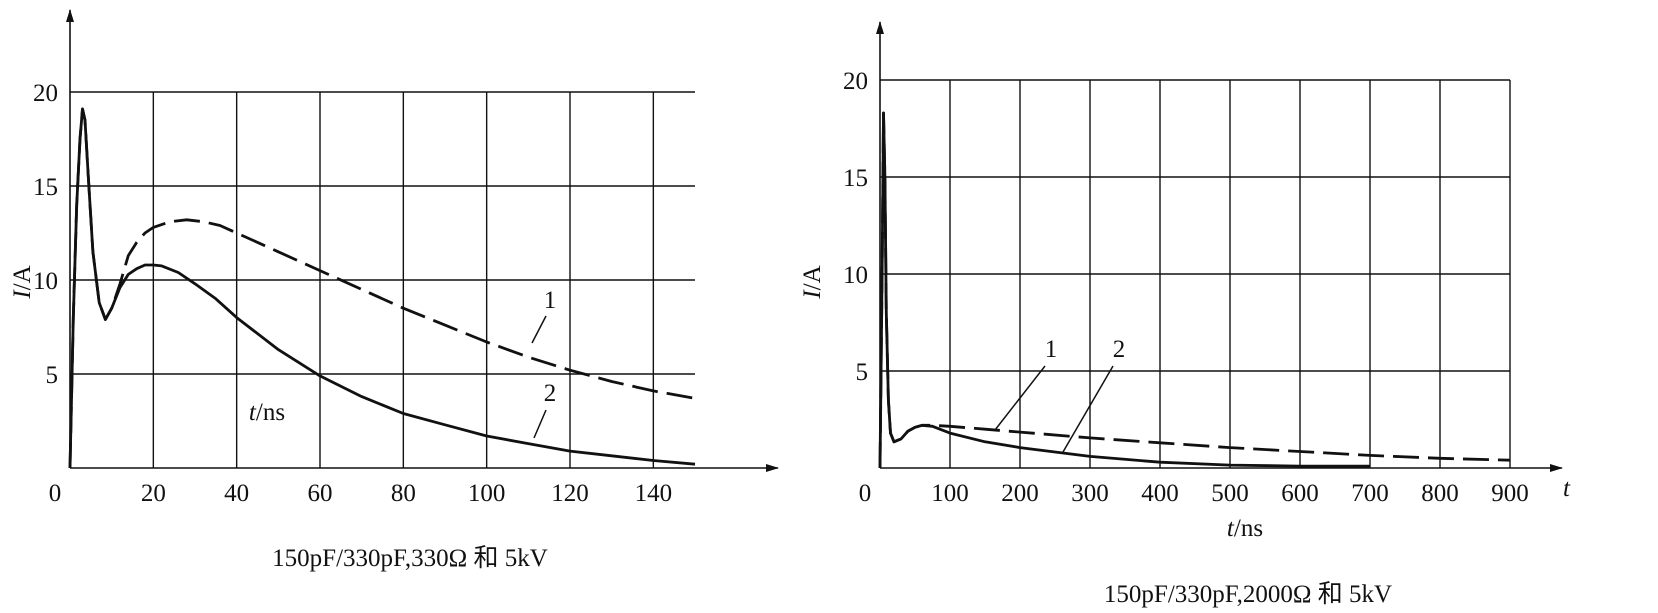  Describe the element at coordinates (1160, 493) in the screenshot. I see `x-tick-label: 400` at that location.